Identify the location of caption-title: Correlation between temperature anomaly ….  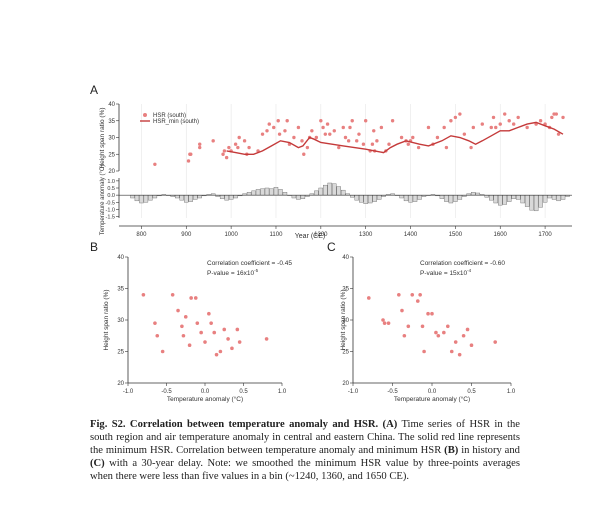
(254, 424).